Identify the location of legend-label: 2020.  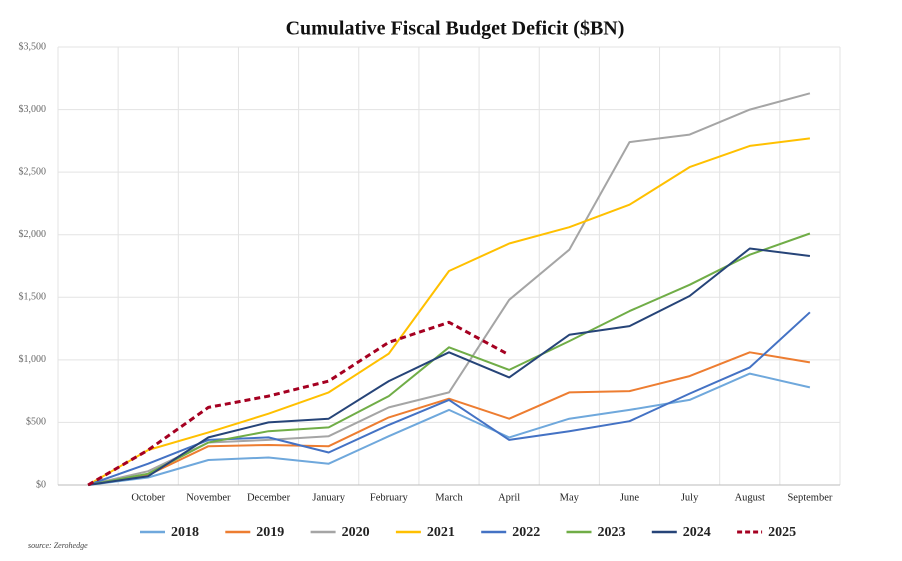
(356, 532).